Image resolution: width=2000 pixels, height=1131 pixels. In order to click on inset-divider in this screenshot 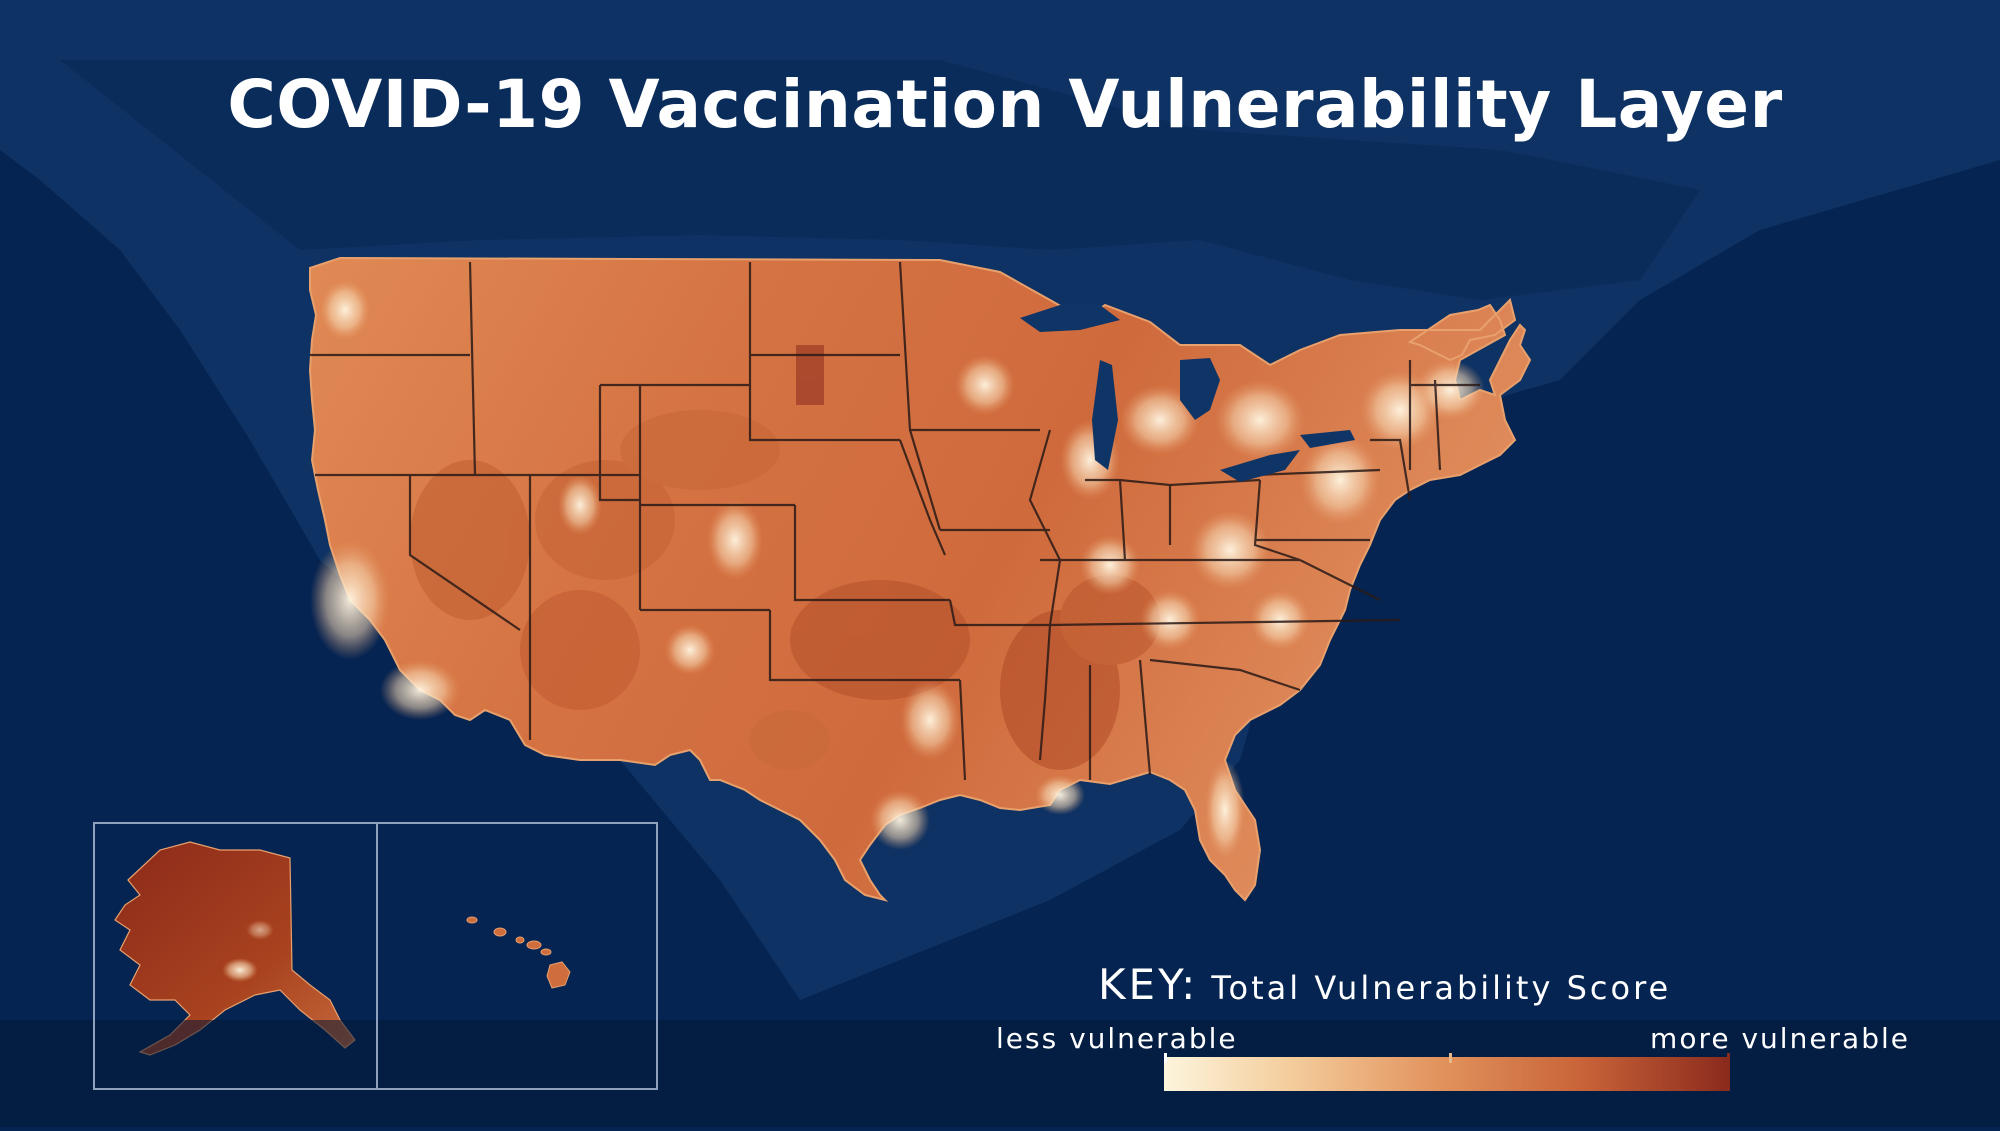, I will do `click(377, 956)`.